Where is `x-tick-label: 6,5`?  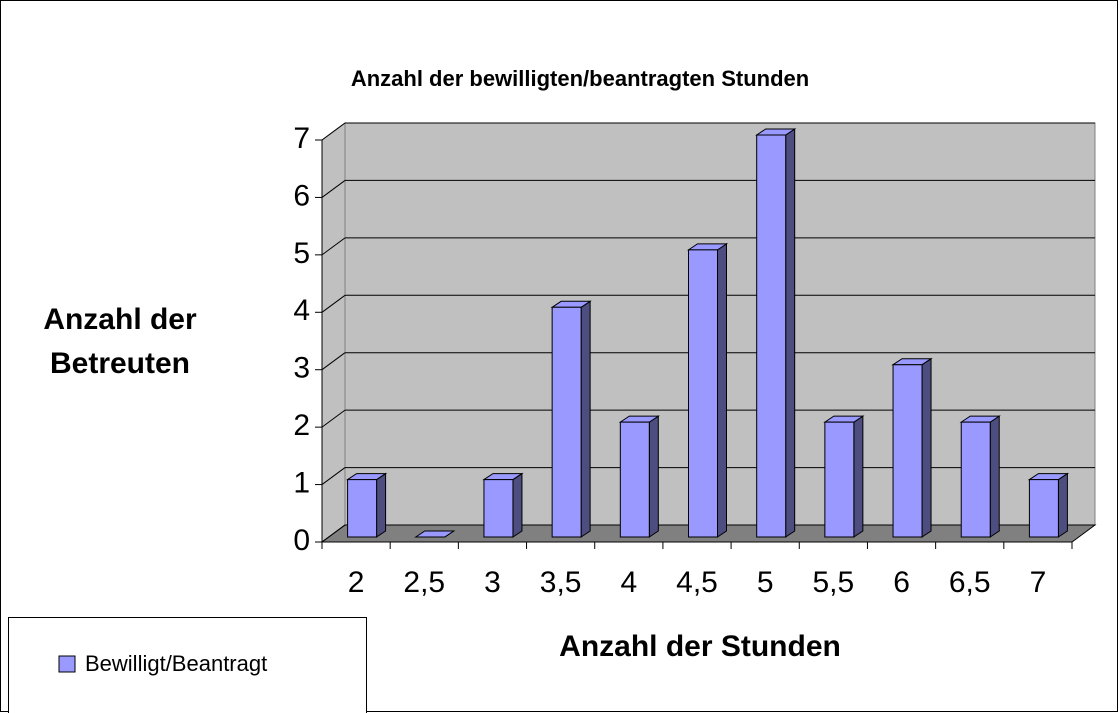
x-tick-label: 6,5 is located at coordinates (970, 582).